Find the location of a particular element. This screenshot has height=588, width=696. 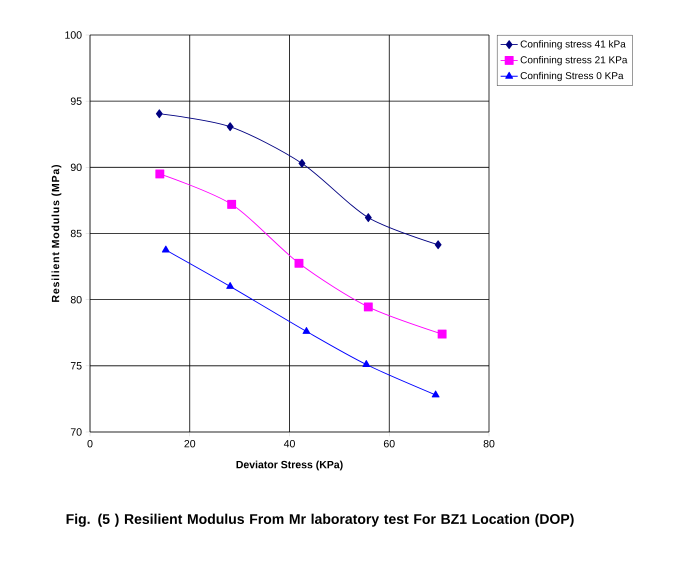

legend-label: Confining Stress 0 KPa is located at coordinates (572, 77).